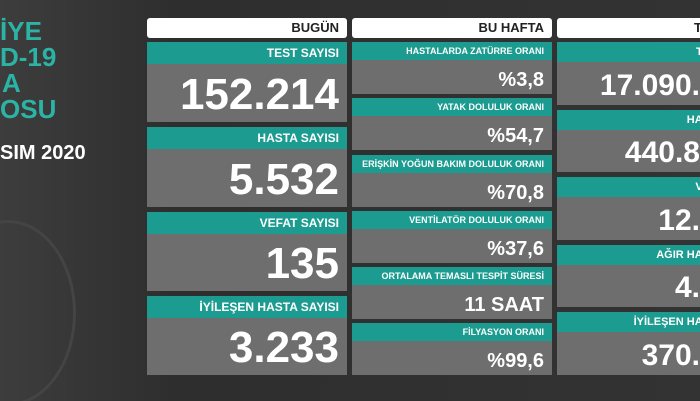 The width and height of the screenshot is (700, 401). What do you see at coordinates (247, 307) in the screenshot?
I see `stat-label: İYİLEŞEN HASTA SAYISI` at bounding box center [247, 307].